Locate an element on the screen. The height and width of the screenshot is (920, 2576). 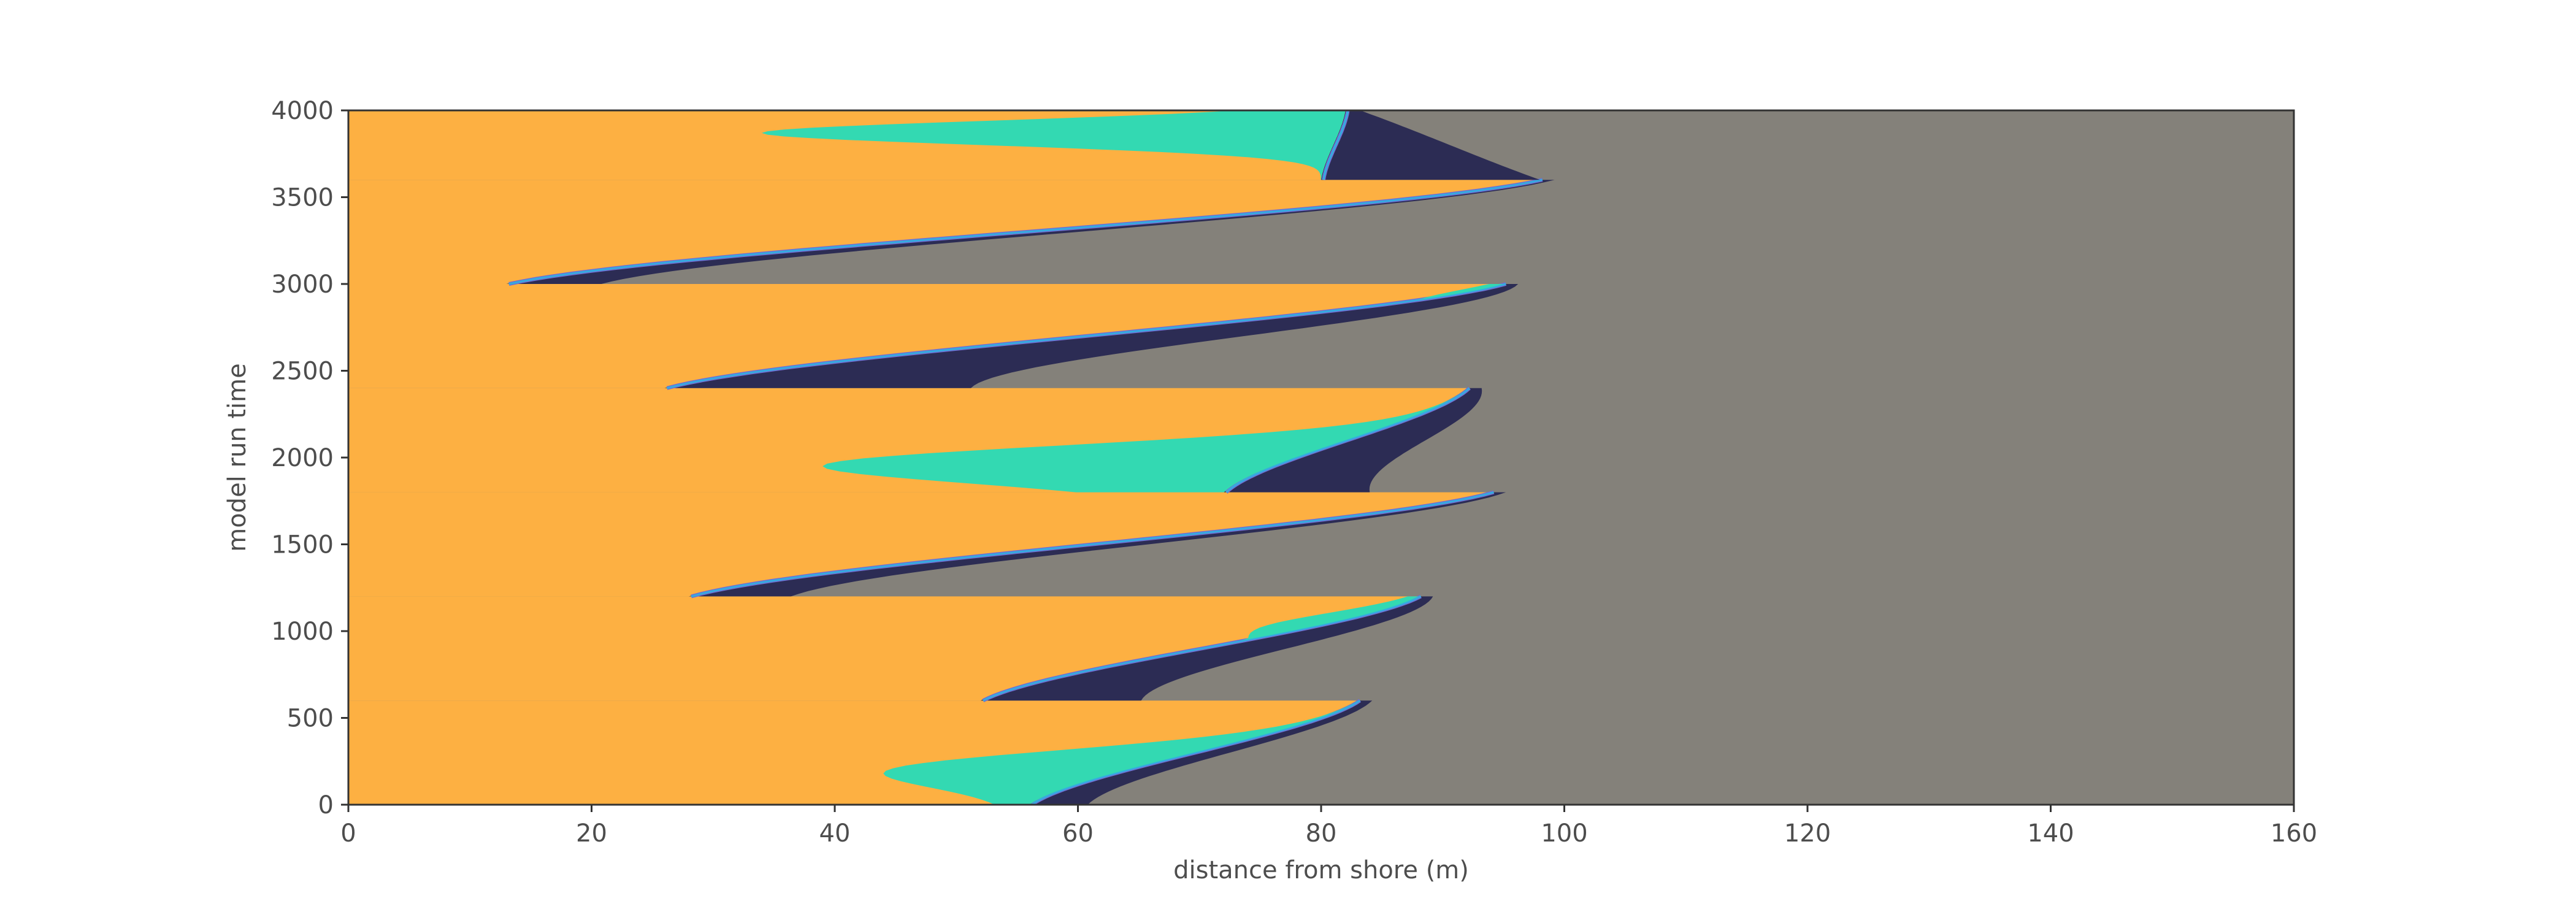
x-tick-label: 40 is located at coordinates (835, 833).